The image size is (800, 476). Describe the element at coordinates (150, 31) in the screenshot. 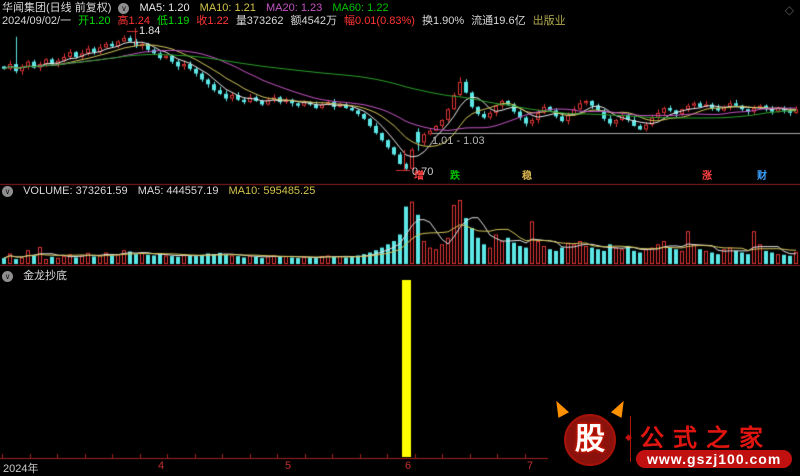

I see `peak-price-label: 1.84` at that location.